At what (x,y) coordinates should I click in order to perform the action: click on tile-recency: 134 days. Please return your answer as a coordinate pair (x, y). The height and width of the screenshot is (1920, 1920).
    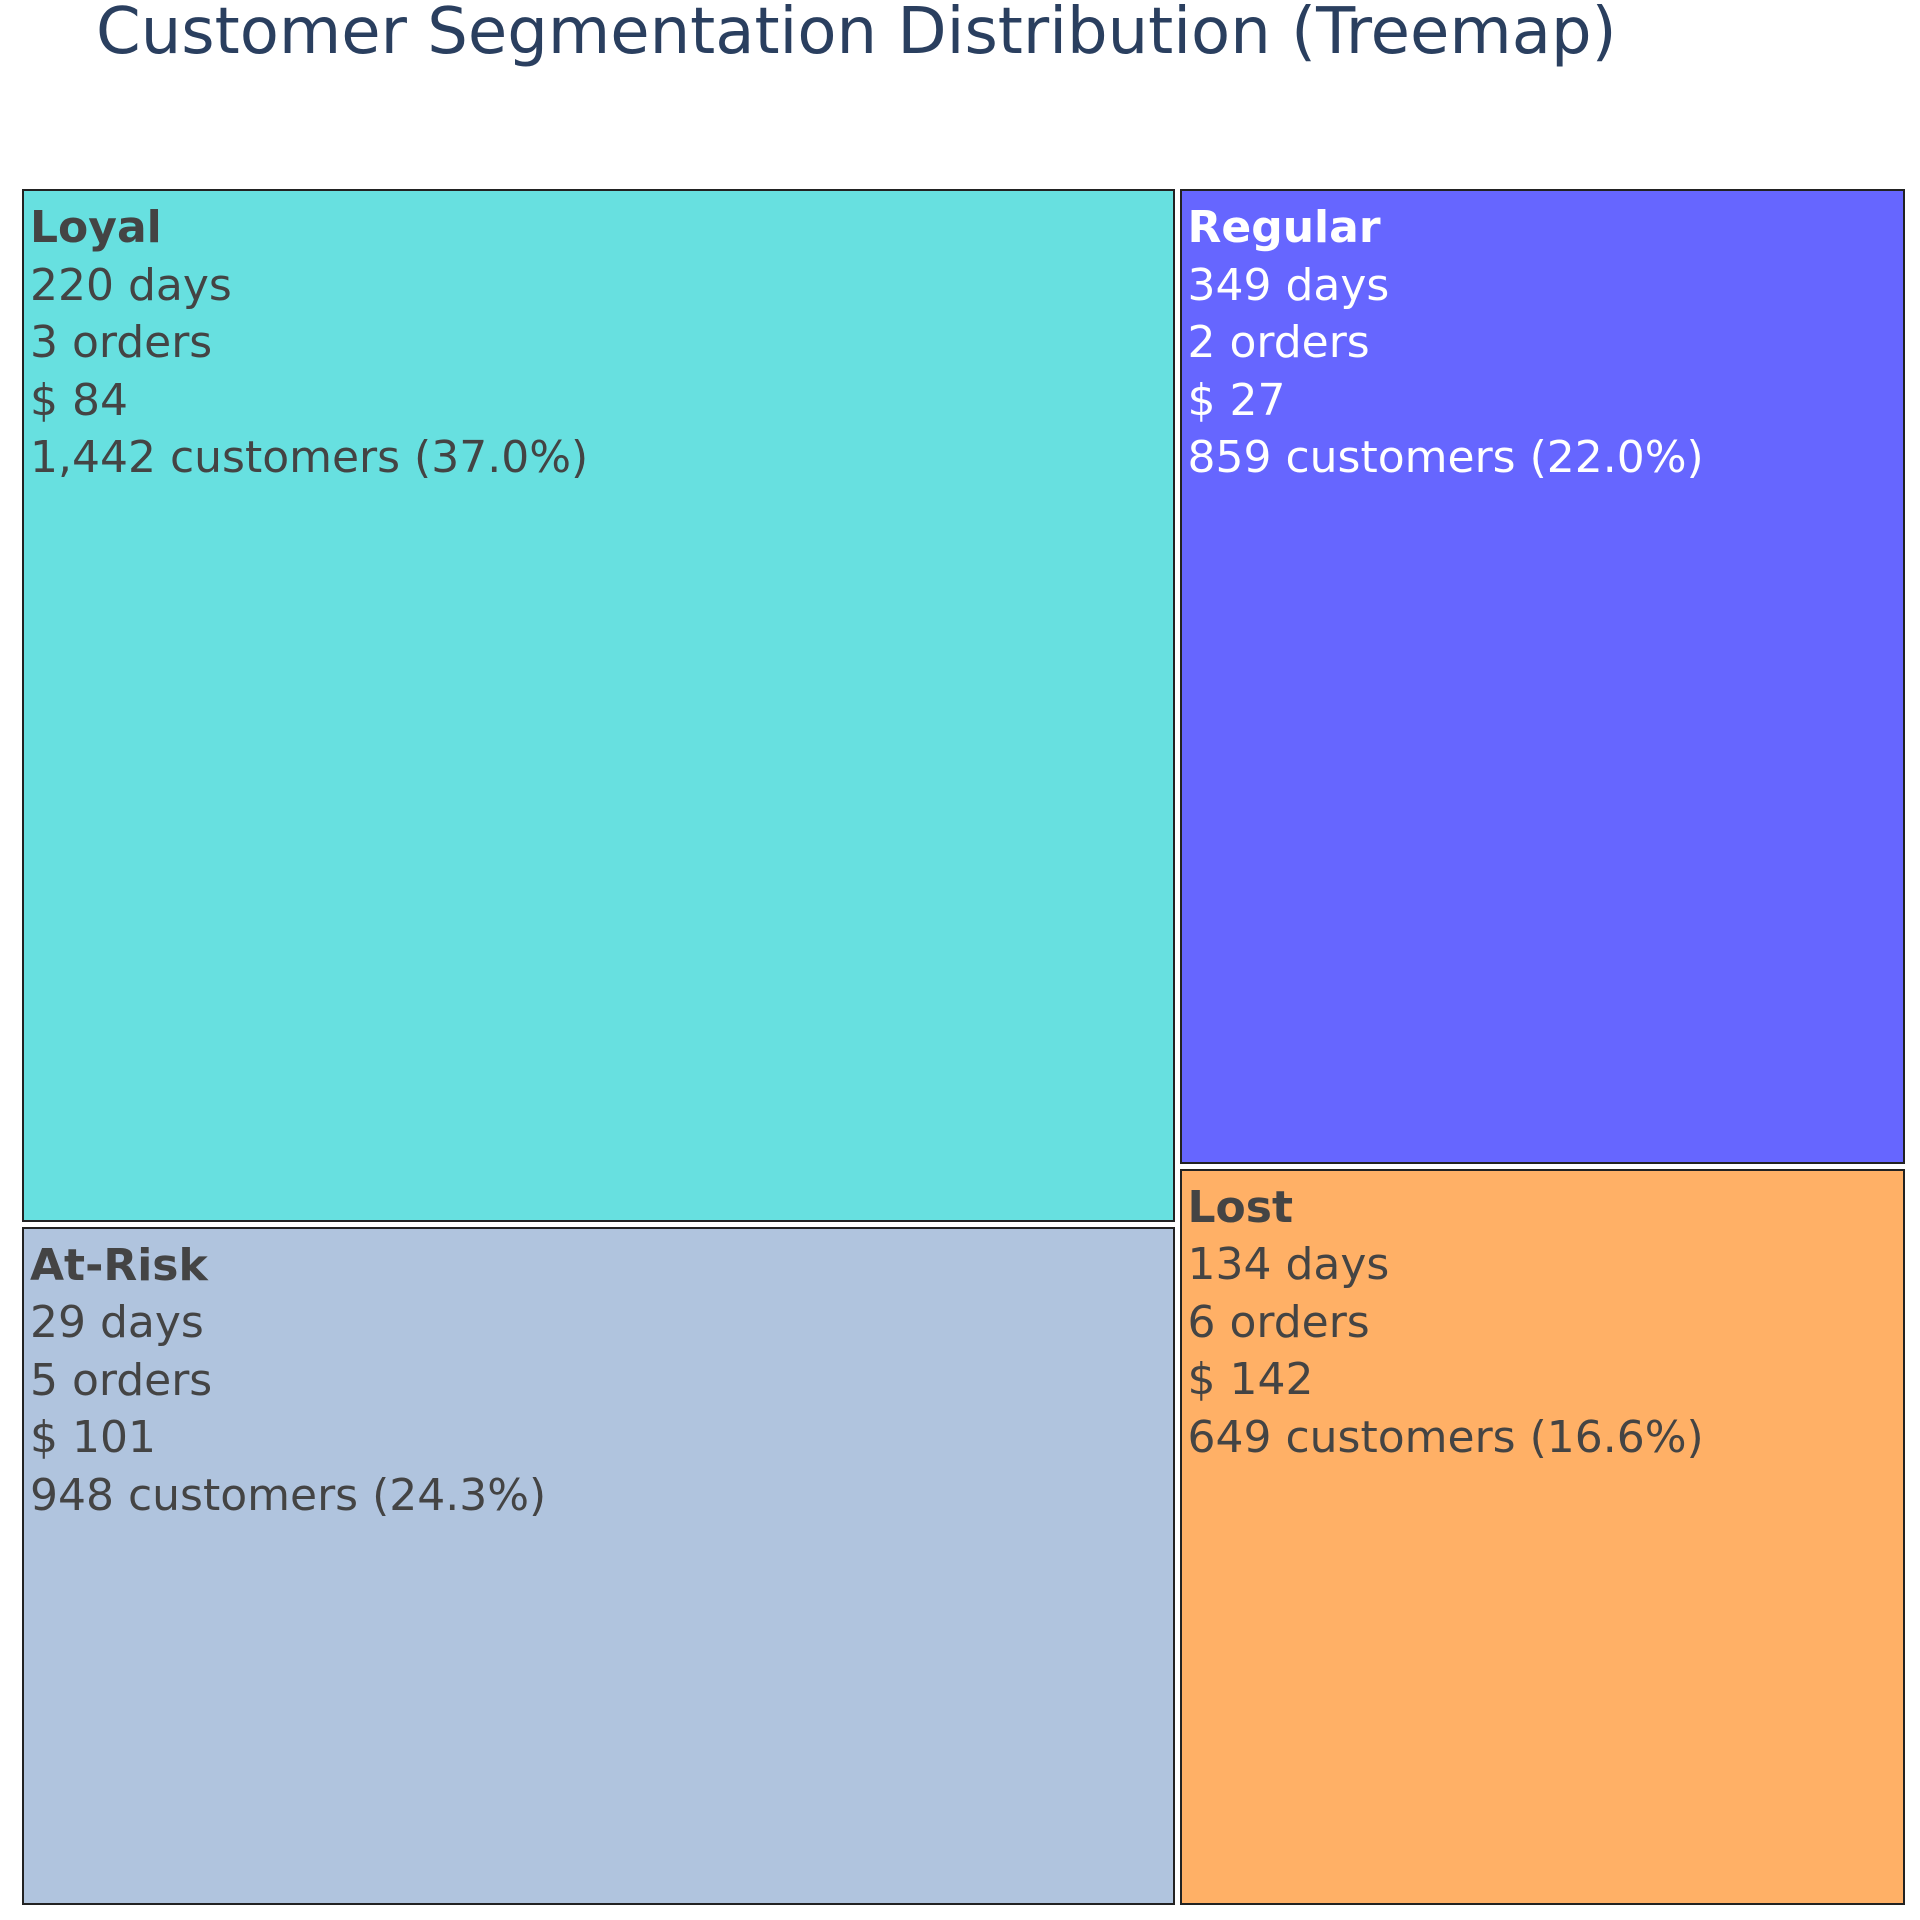
    Looking at the image, I should click on (1288, 1264).